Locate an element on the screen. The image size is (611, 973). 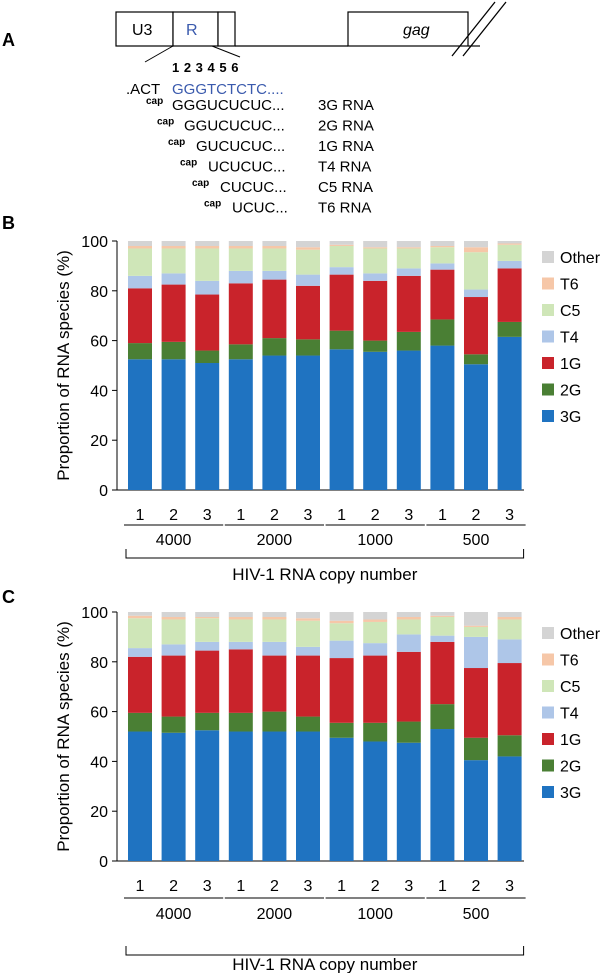
gag-box is located at coordinates (408, 29).